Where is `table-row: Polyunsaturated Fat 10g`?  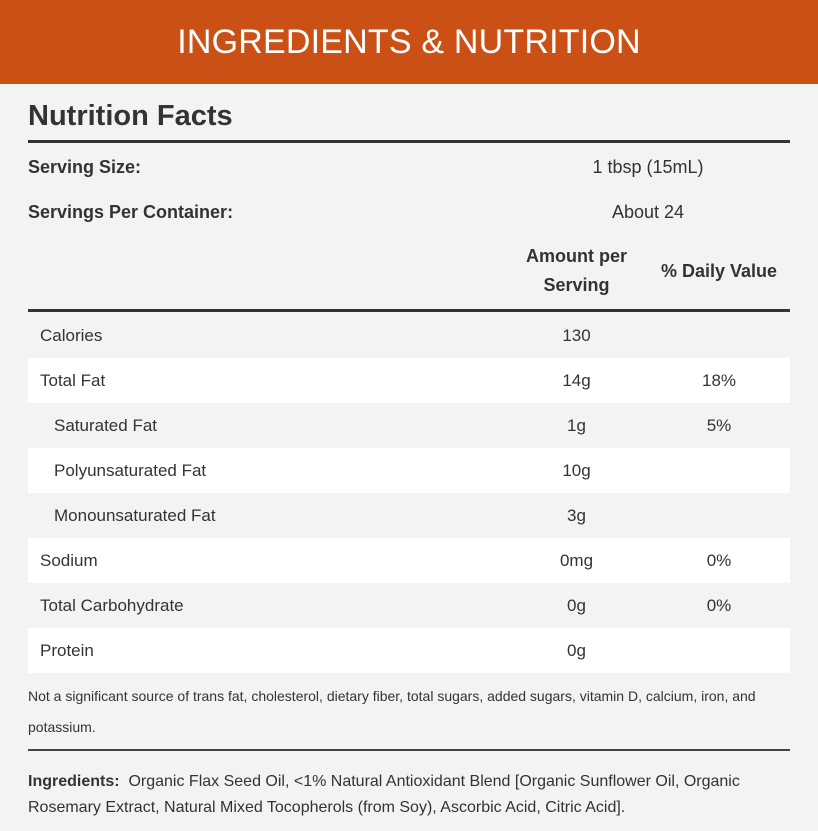 table-row: Polyunsaturated Fat 10g is located at coordinates (409, 470).